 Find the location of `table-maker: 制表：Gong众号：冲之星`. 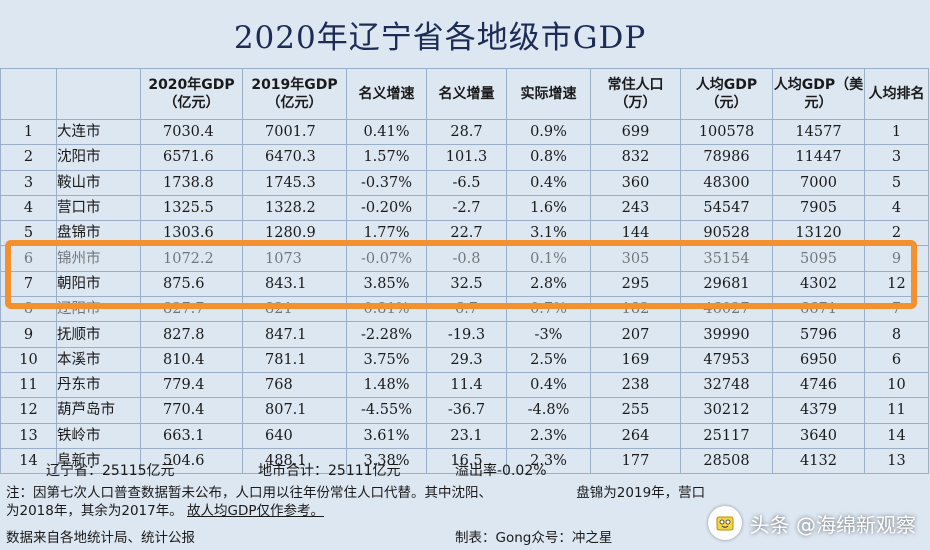

table-maker: 制表：Gong众号：冲之星 is located at coordinates (534, 538).